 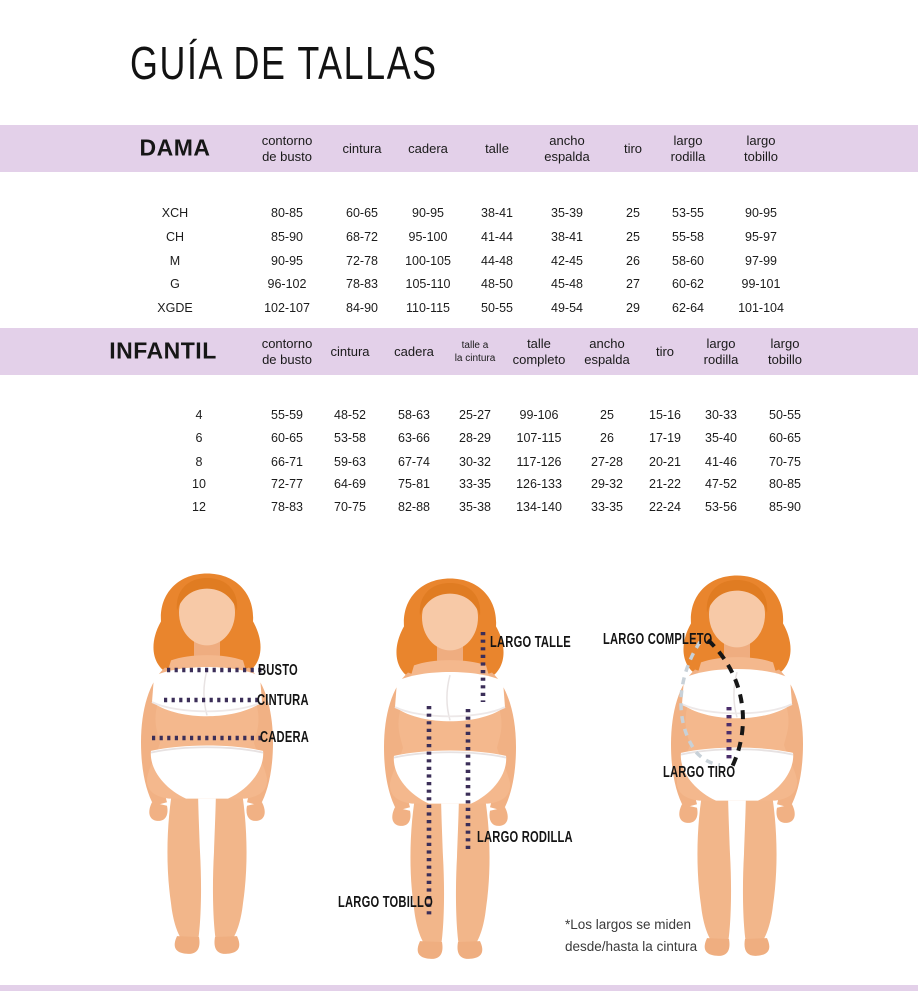 I want to click on value-cell: 107-115, so click(x=539, y=438).